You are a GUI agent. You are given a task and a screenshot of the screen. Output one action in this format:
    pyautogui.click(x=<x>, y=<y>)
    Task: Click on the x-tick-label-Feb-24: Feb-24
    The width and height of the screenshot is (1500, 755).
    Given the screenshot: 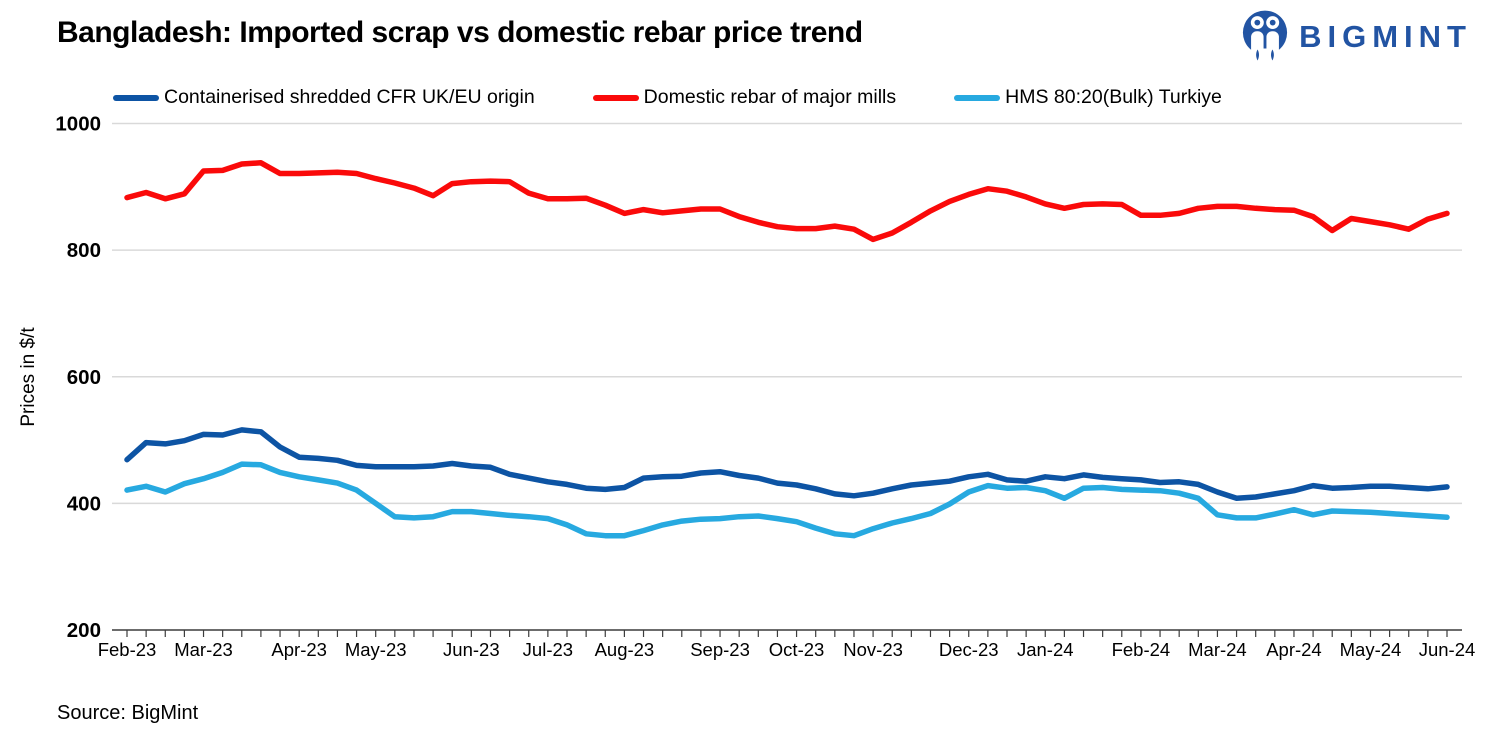 What is the action you would take?
    pyautogui.click(x=1141, y=649)
    